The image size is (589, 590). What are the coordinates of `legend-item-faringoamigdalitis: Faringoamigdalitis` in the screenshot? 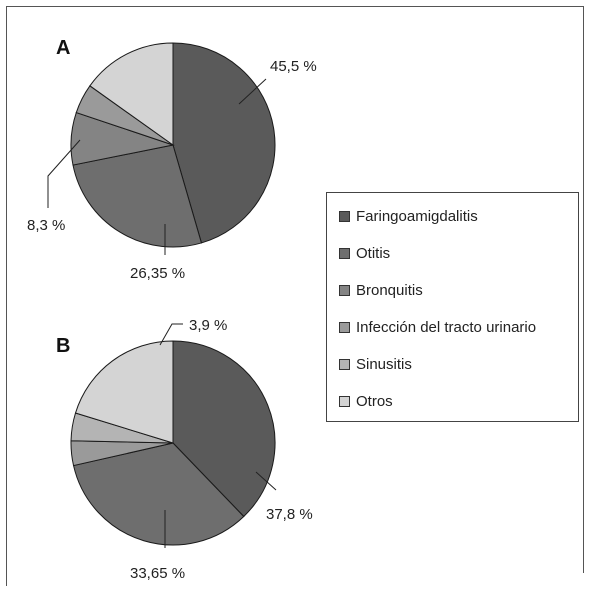 It's located at (408, 216).